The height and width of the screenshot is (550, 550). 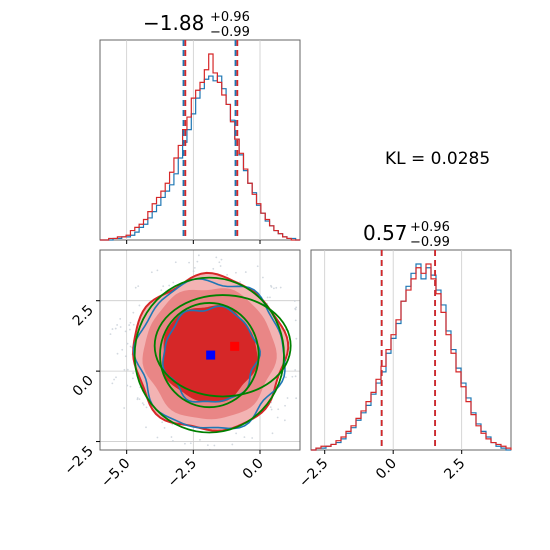 I want to click on kl-annotation: KL = 0.0285, so click(x=437, y=159).